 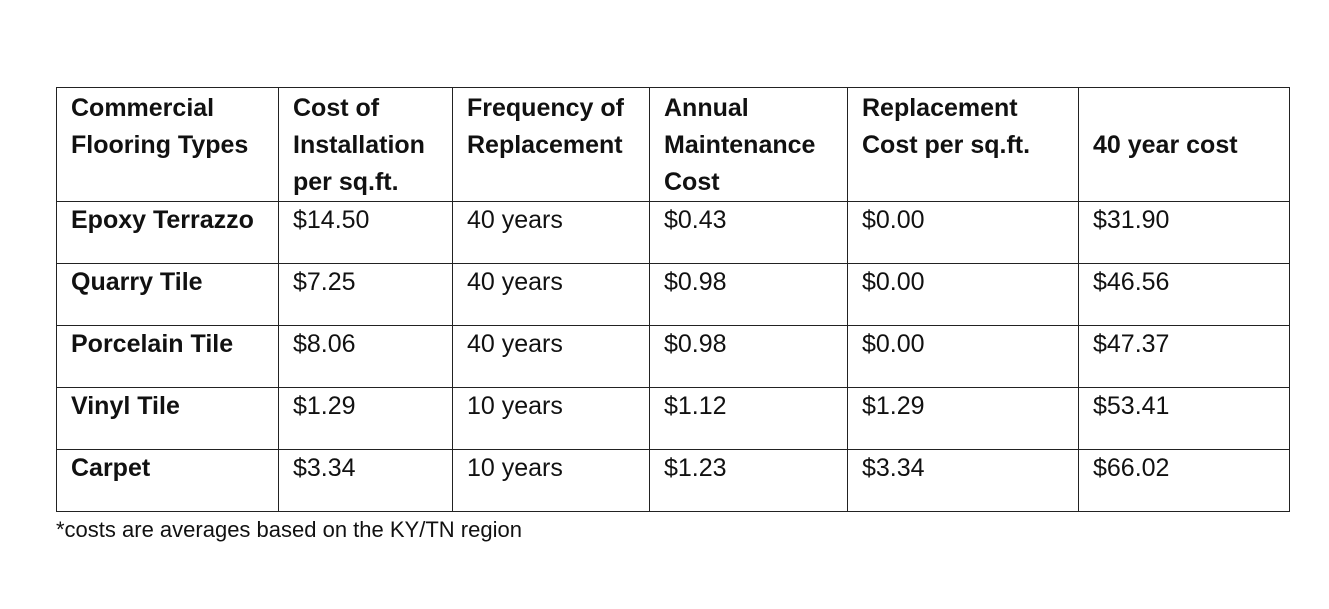 I want to click on maintenance-cost-cell: $1.23, so click(x=748, y=480).